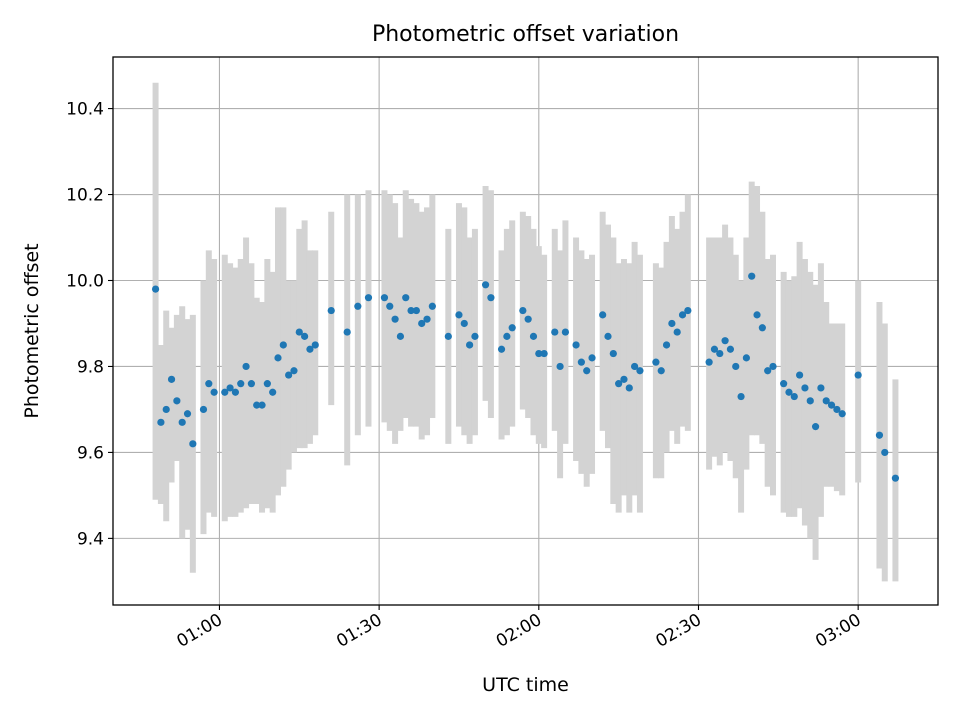 The height and width of the screenshot is (720, 960). I want to click on chart-title: Photometric offset variation, so click(525, 34).